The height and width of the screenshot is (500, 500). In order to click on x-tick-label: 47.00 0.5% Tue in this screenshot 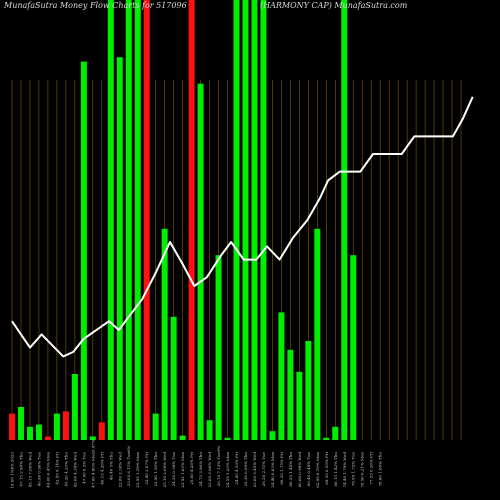, I will do `click(83, 467)`.